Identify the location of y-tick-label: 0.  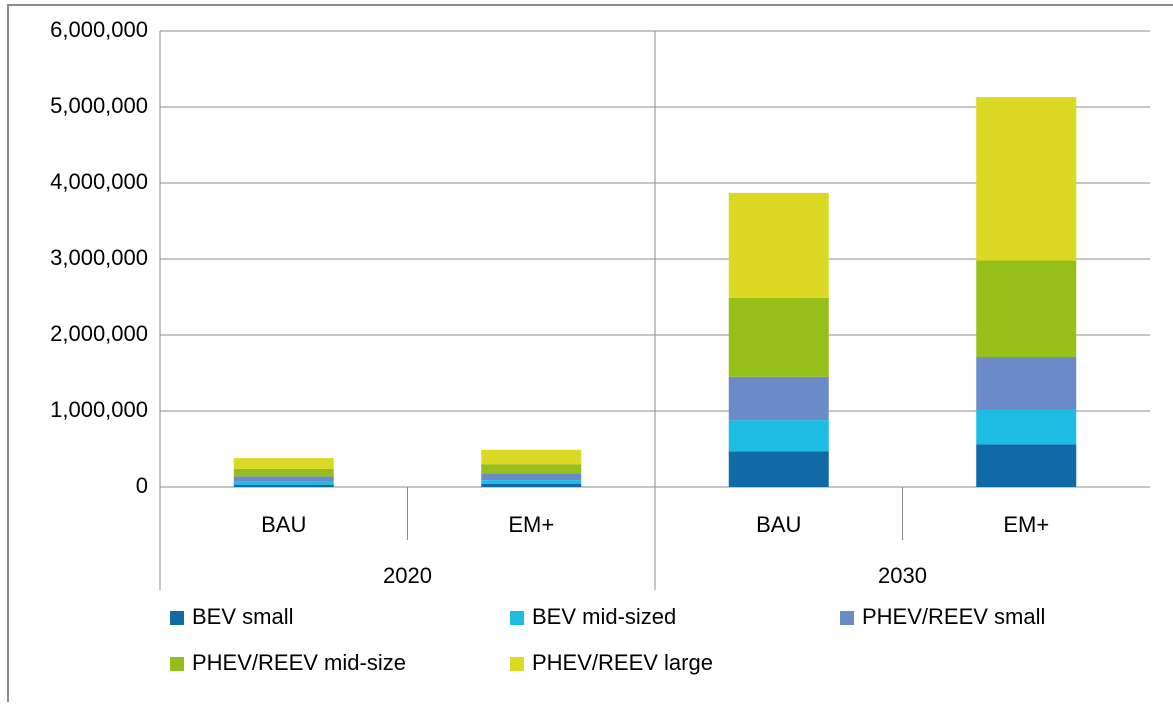
(142, 485).